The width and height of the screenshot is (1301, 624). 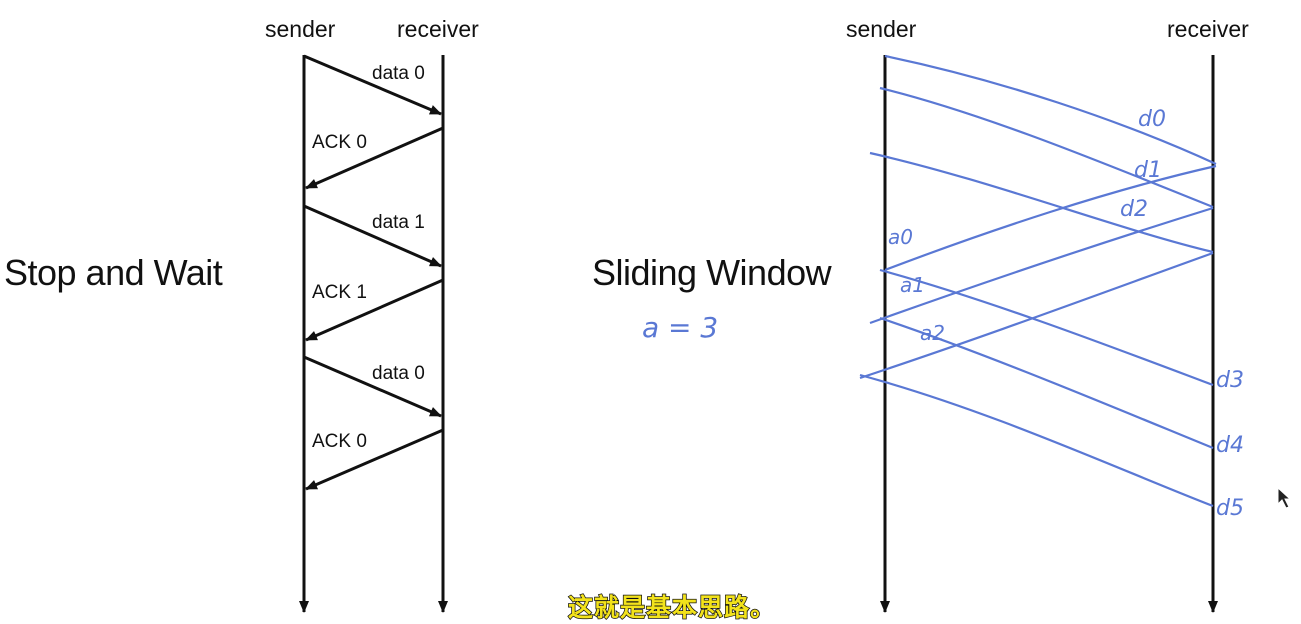 What do you see at coordinates (672, 607) in the screenshot?
I see `video-subtitle: 这就是基本思路。` at bounding box center [672, 607].